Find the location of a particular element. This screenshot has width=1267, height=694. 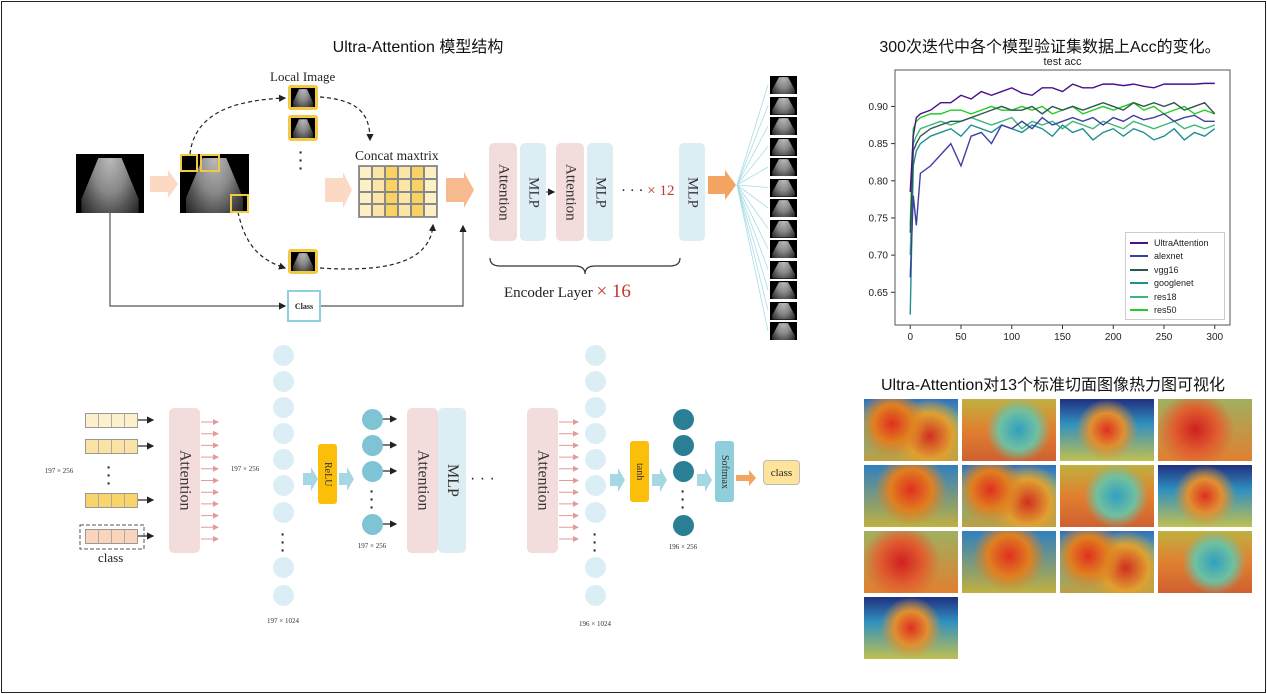

legend-label: alexnet is located at coordinates (1169, 256).